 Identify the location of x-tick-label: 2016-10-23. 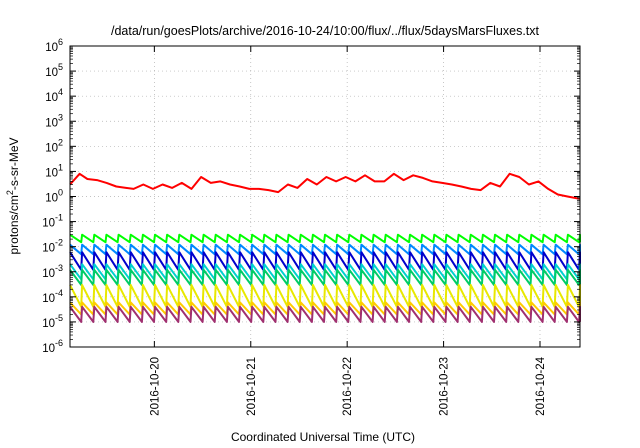
(445, 386).